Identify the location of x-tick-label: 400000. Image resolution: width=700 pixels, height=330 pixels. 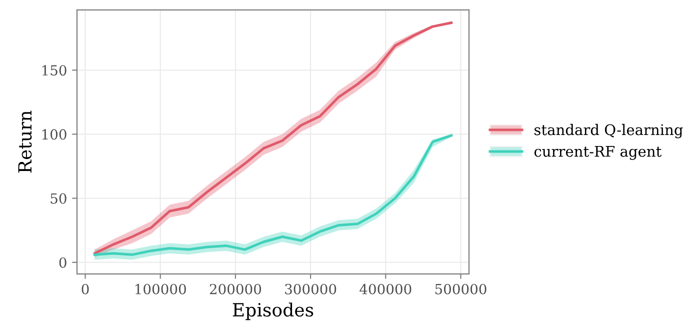
(386, 289).